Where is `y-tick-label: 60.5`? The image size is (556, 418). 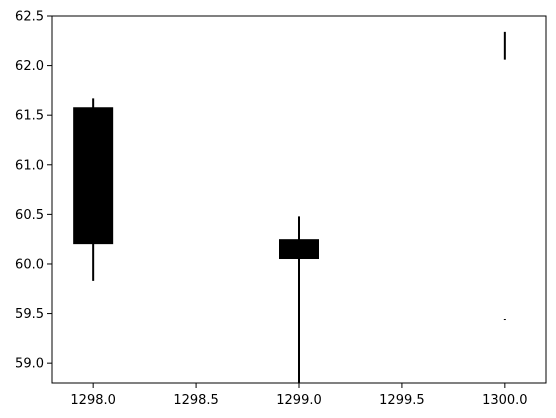 y-tick-label: 60.5 is located at coordinates (29, 215).